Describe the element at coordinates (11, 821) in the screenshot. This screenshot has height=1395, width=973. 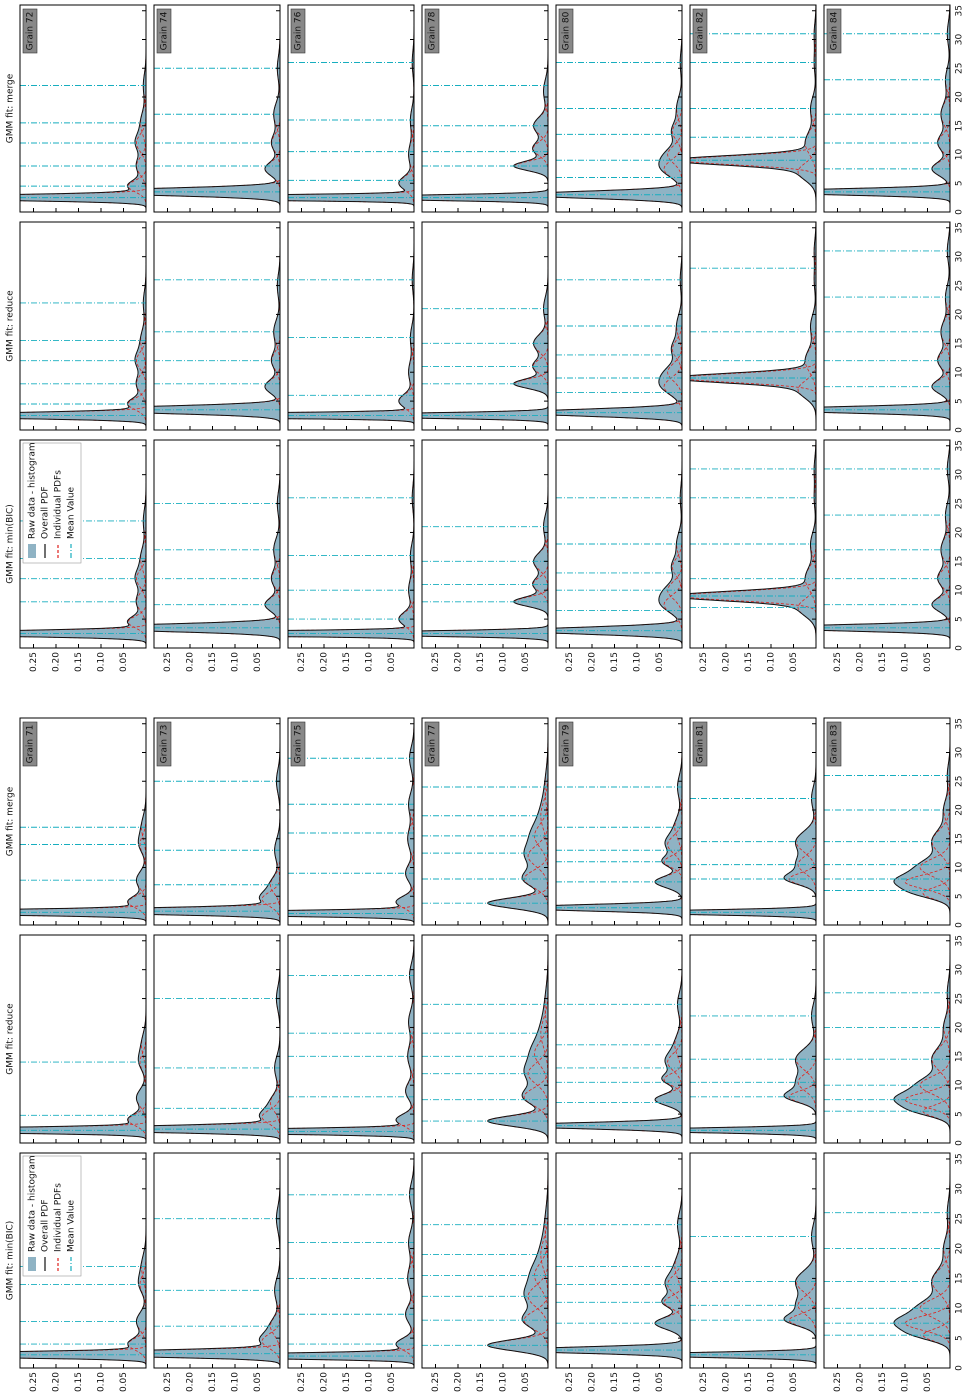
I see `method-title: GMM fit: merge` at that location.